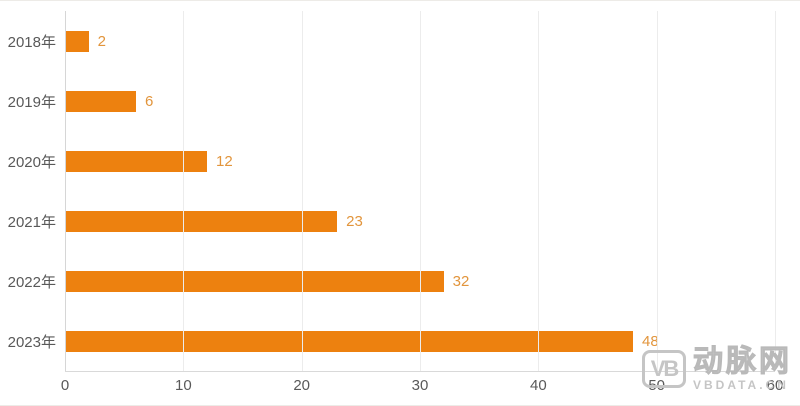 This screenshot has height=406, width=800. What do you see at coordinates (461, 281) in the screenshot?
I see `value-label: 32` at bounding box center [461, 281].